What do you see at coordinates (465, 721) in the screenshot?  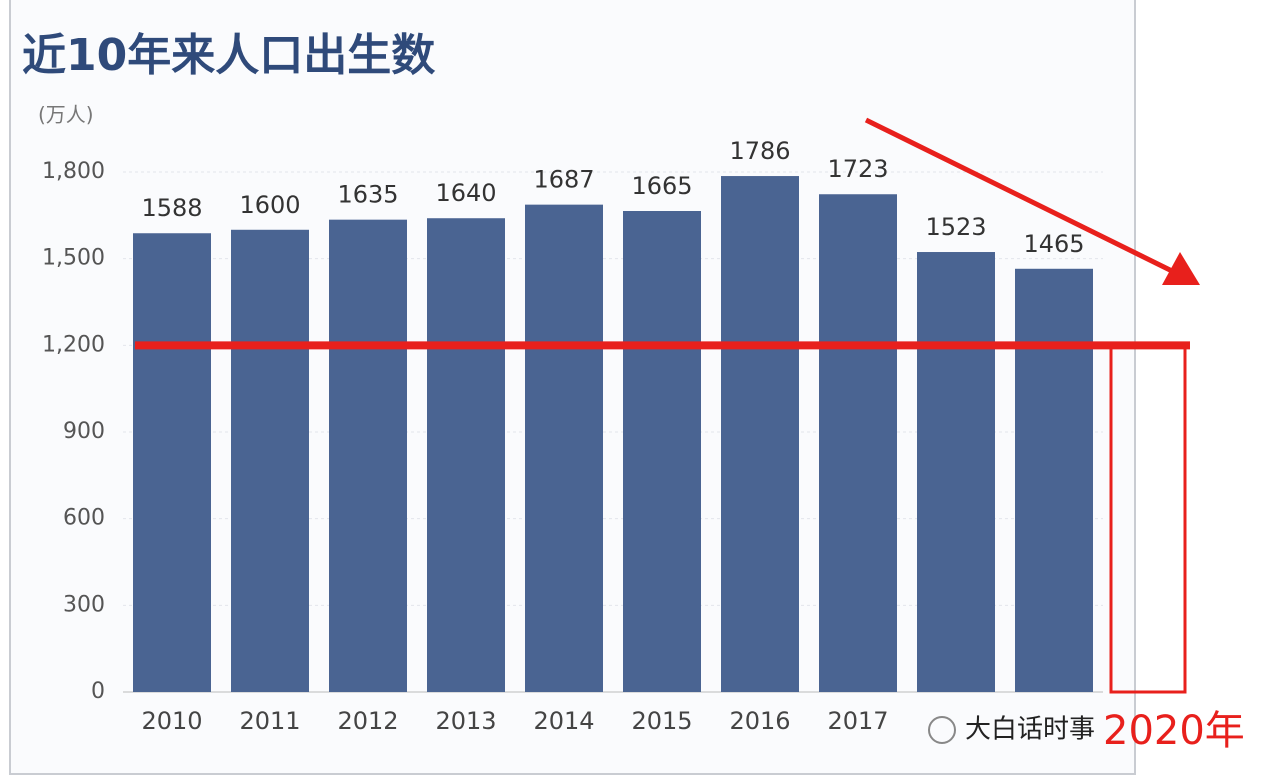 I see `x-tick-label: 2013` at bounding box center [465, 721].